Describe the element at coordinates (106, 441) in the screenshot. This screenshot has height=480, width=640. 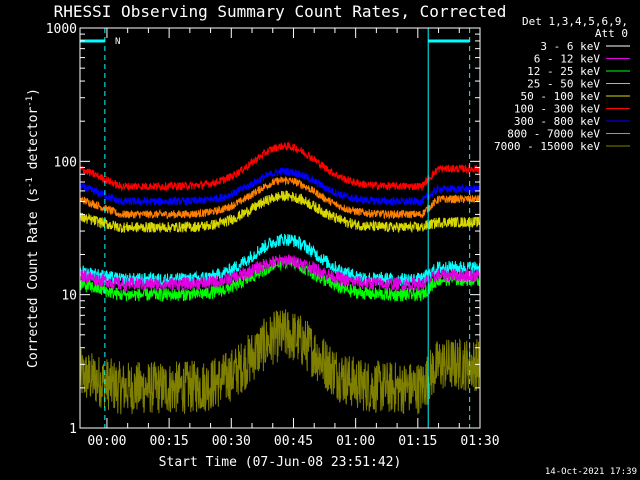
I see `x-tick-label: 00:00` at that location.